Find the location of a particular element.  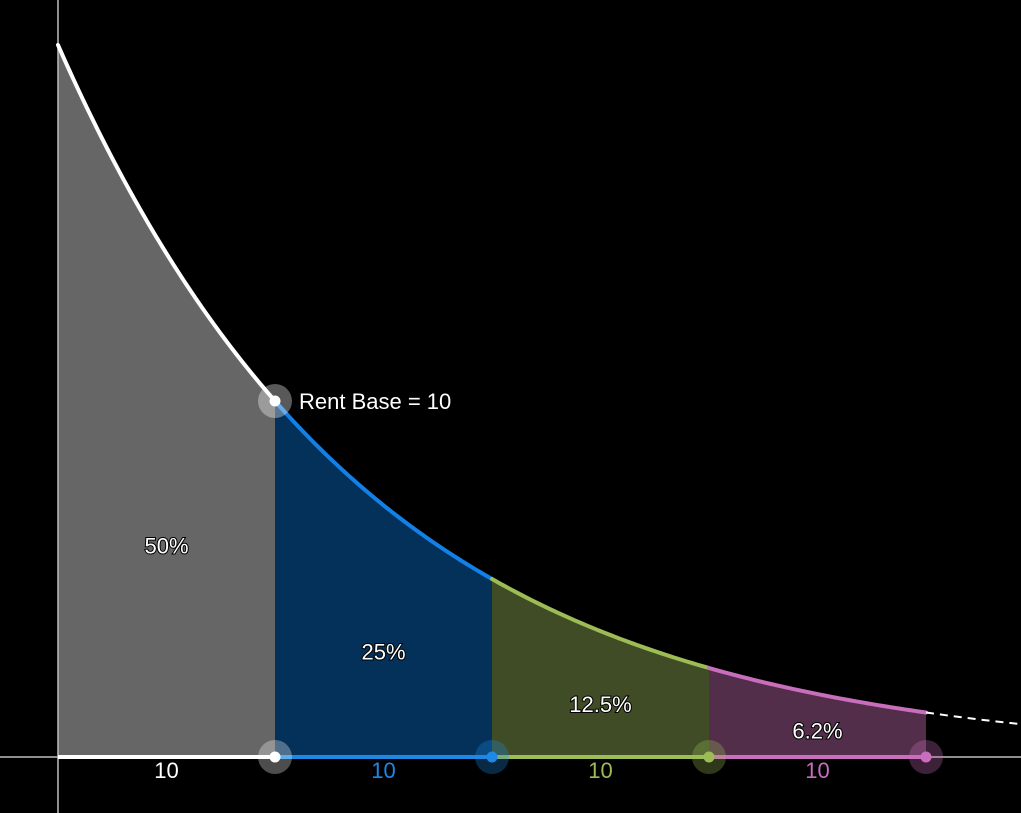

width-label-2: 10 is located at coordinates (383, 770).